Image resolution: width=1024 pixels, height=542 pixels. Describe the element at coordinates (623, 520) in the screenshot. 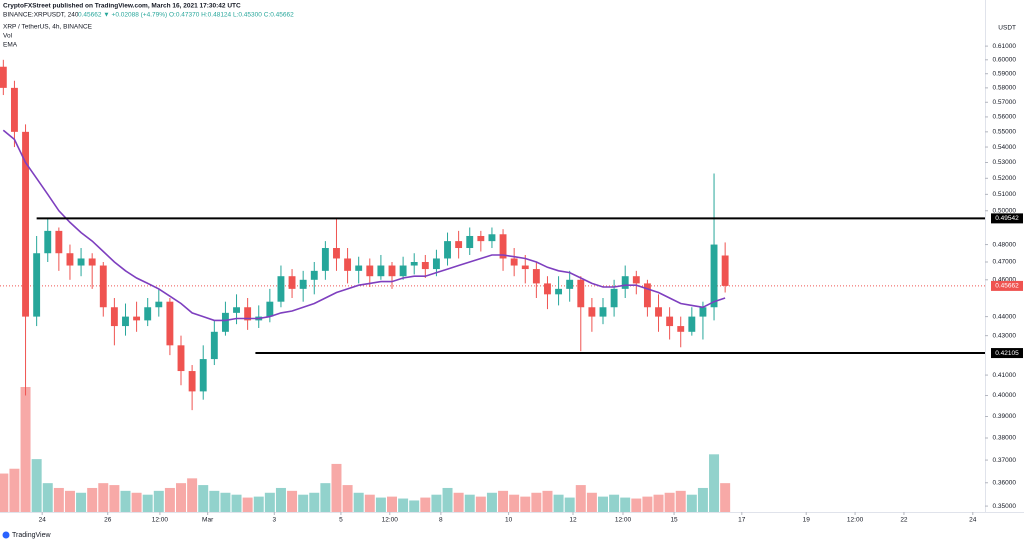

I see `x-tick-label: 12:00` at that location.